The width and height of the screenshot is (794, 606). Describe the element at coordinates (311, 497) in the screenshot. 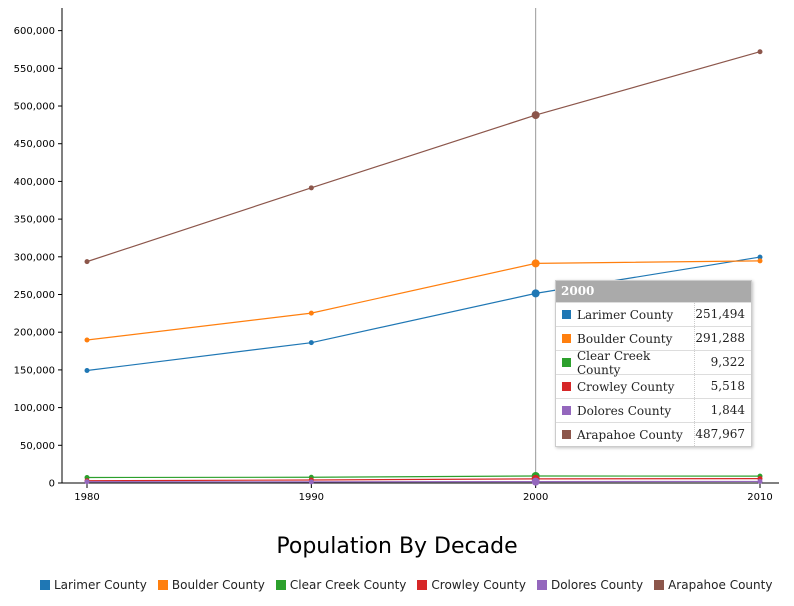

I see `x-tick-label: 1990` at that location.